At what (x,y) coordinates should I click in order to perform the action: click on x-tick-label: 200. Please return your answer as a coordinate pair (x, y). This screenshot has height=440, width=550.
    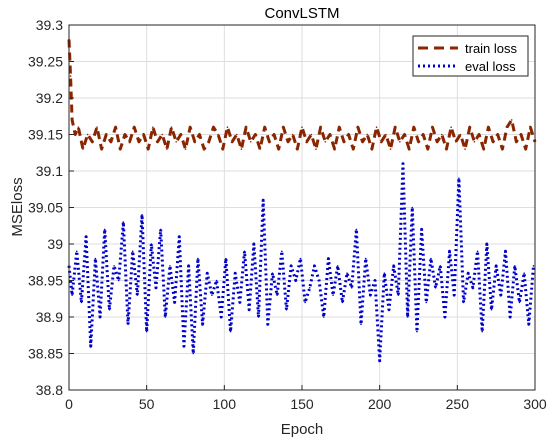
    Looking at the image, I should click on (380, 404).